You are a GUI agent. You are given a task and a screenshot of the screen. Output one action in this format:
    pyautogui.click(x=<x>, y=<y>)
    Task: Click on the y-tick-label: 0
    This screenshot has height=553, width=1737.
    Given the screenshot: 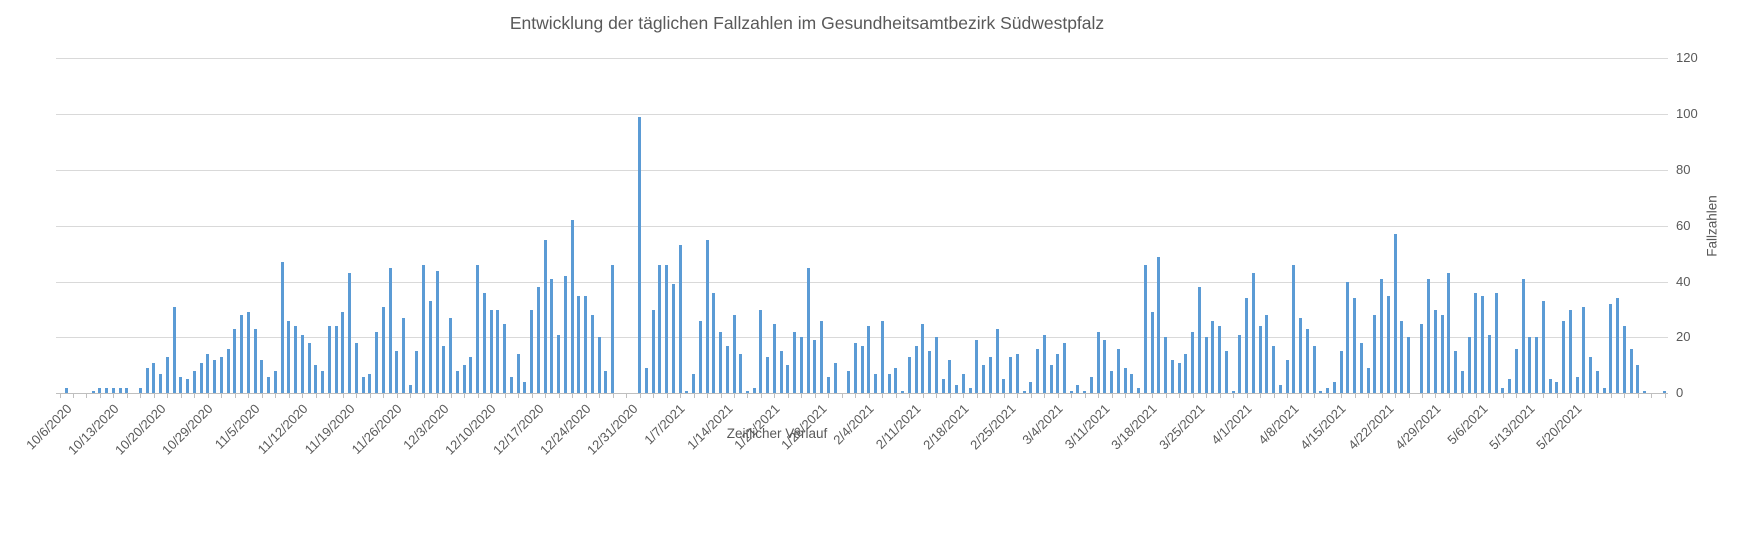 What is the action you would take?
    pyautogui.click(x=1680, y=393)
    